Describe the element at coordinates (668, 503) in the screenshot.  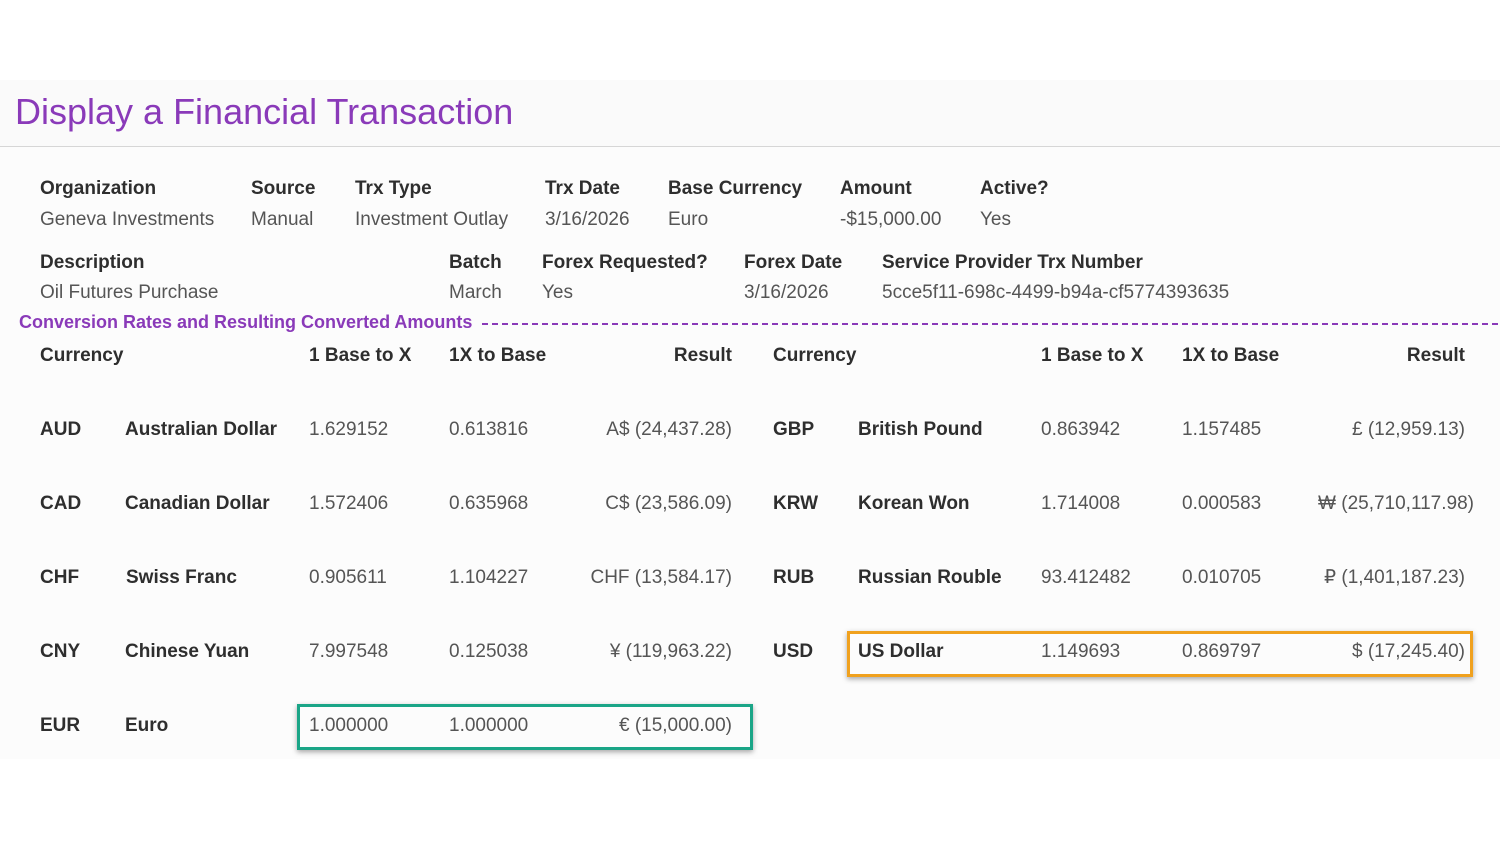
I see `converted-result: C$ (23,586.09)` at that location.